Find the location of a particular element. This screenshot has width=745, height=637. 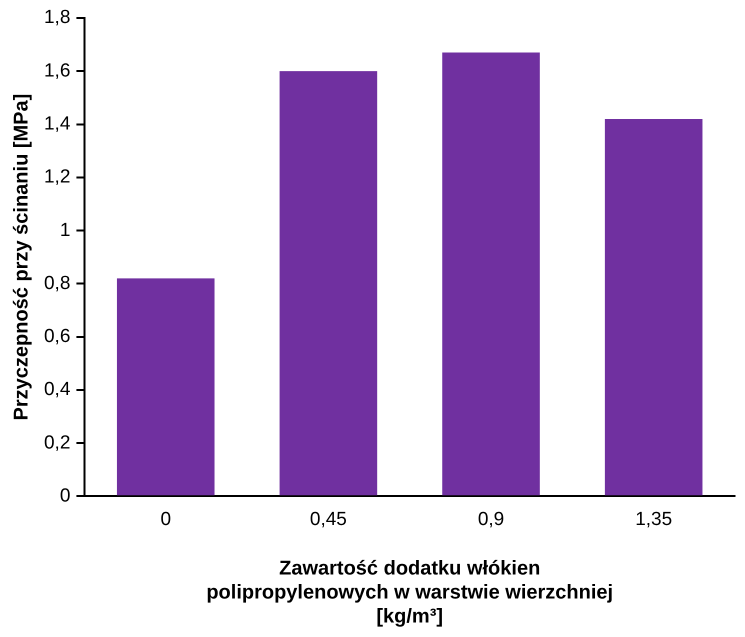

x-tick-label: 0 is located at coordinates (166, 519).